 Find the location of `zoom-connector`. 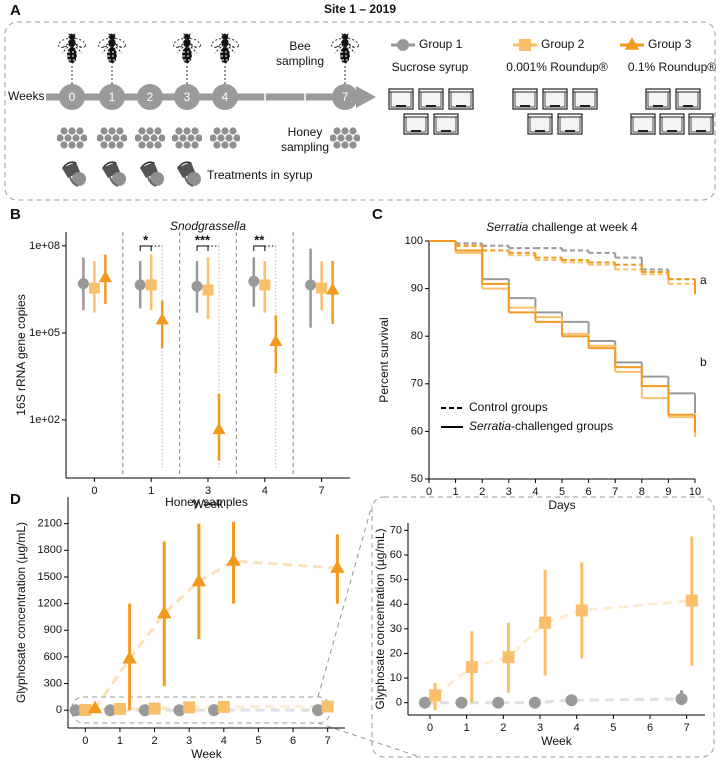

zoom-connector is located at coordinates (345, 601).